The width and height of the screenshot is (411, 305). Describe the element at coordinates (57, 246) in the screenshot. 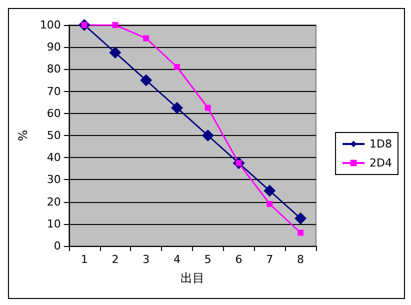

I see `y-tick-label: 0` at that location.